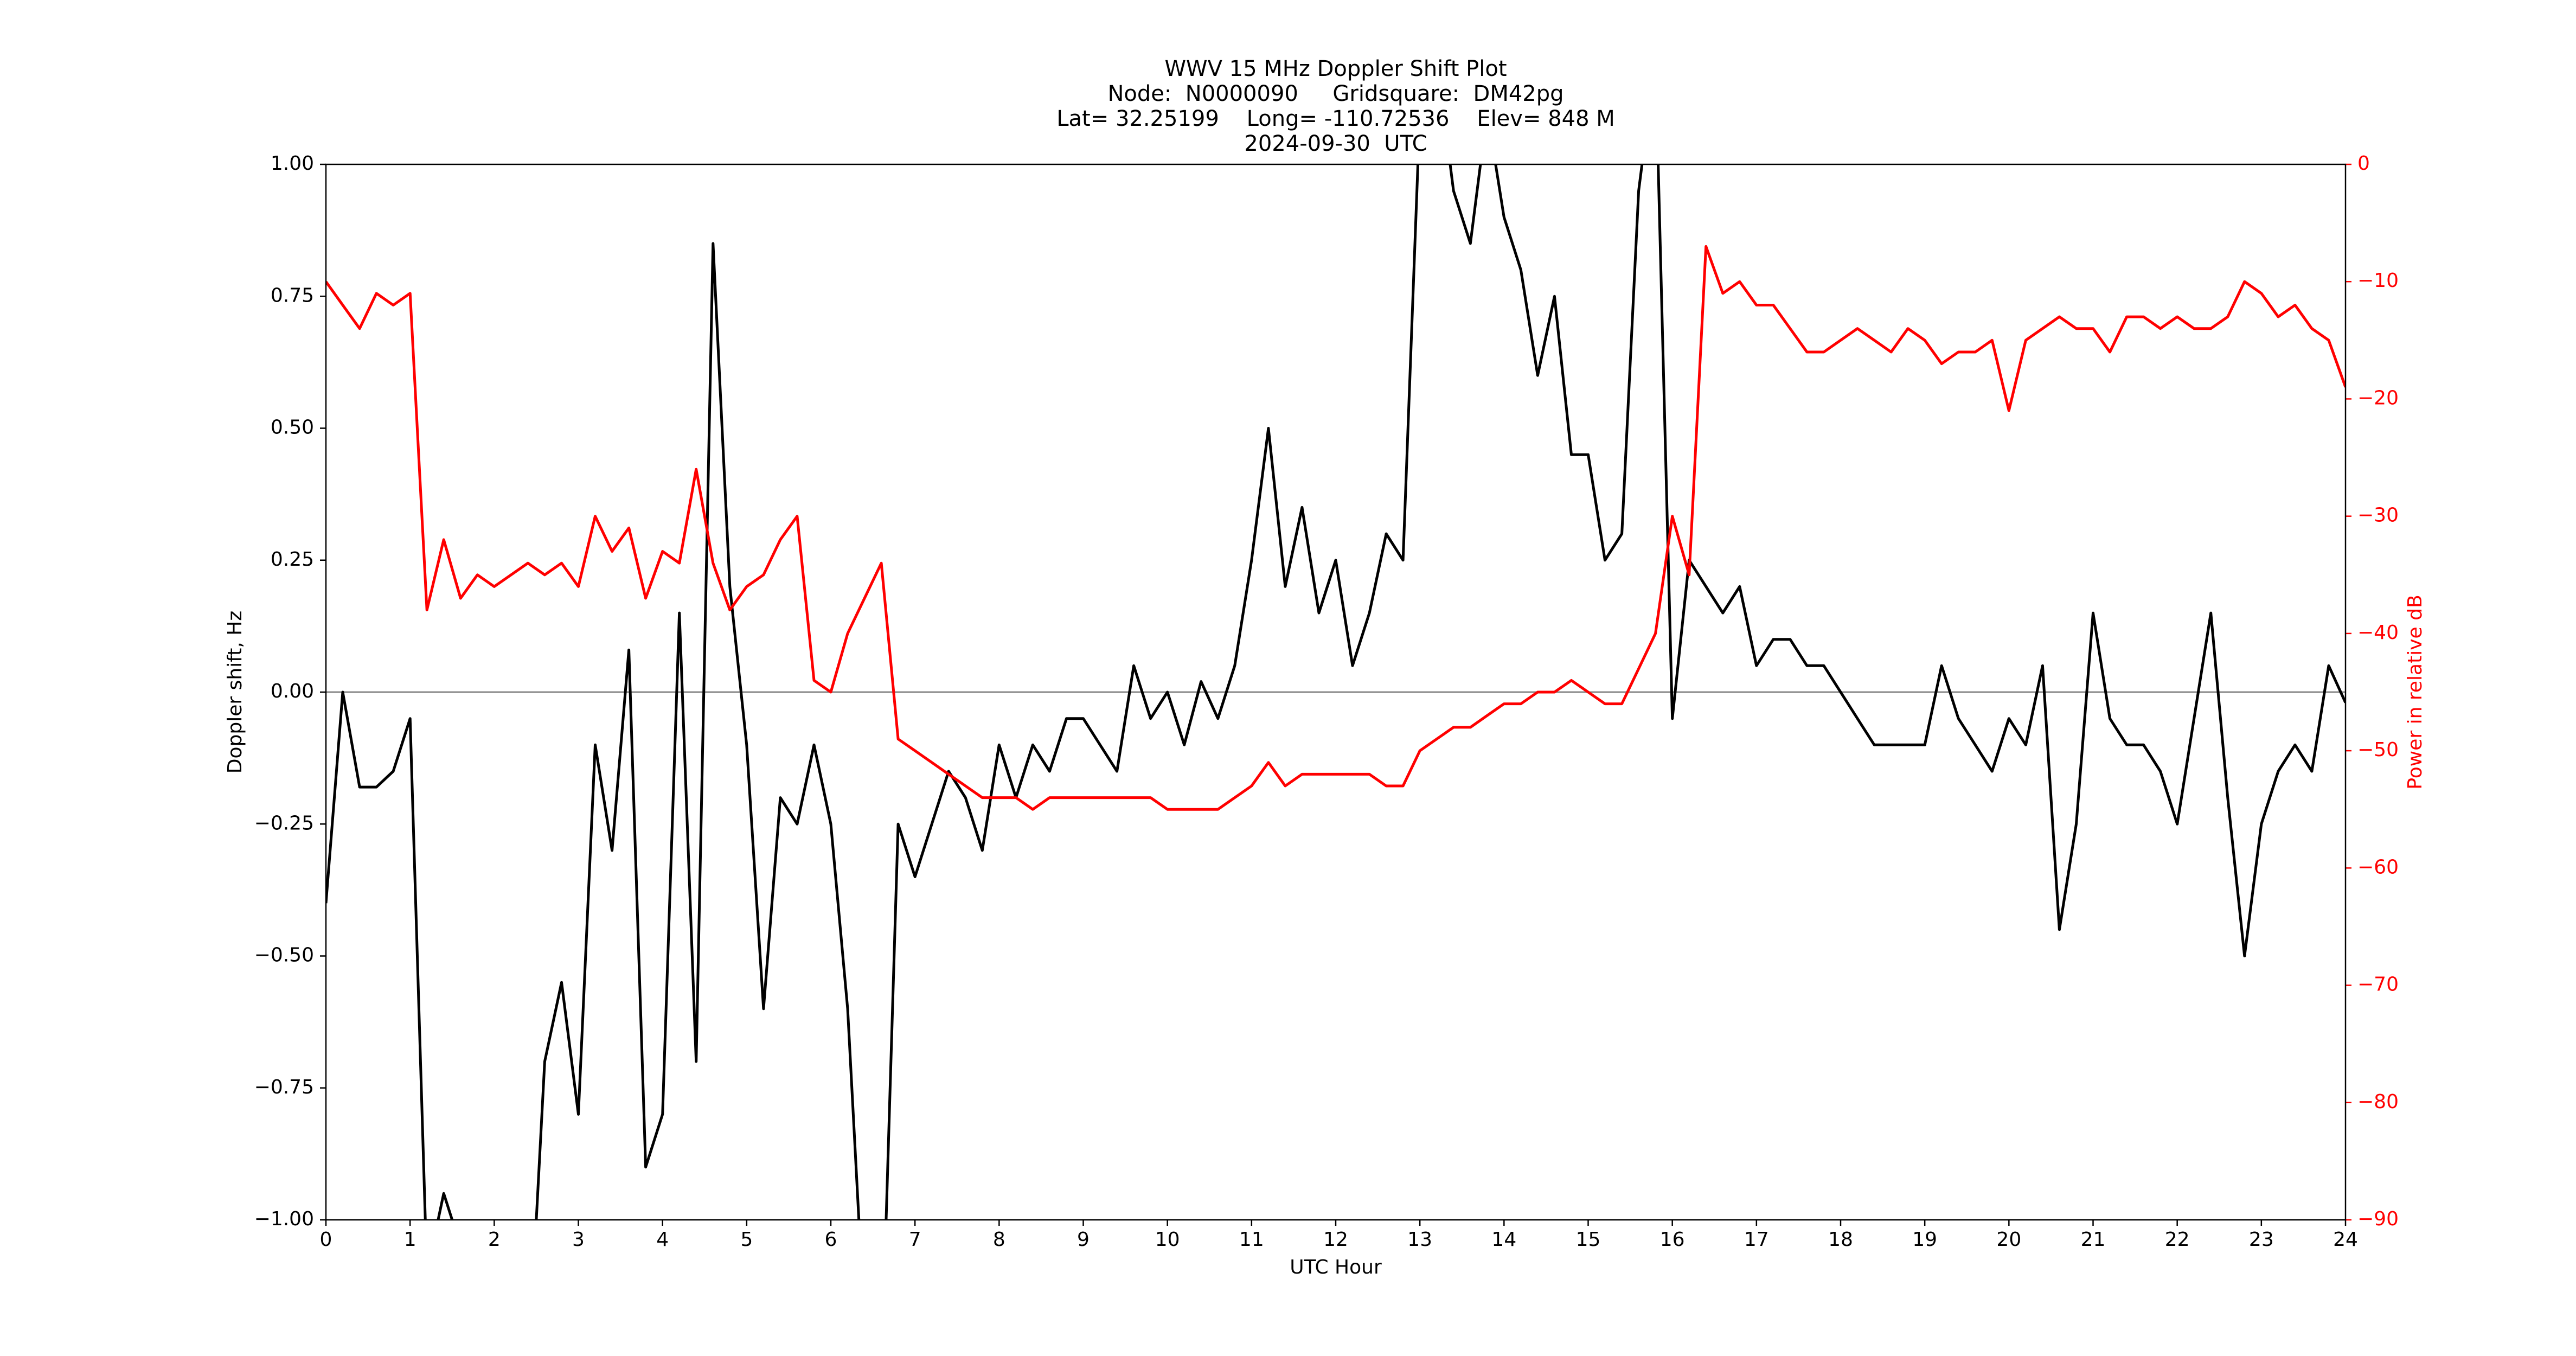  What do you see at coordinates (999, 1240) in the screenshot?
I see `x-tick-label: 8` at bounding box center [999, 1240].